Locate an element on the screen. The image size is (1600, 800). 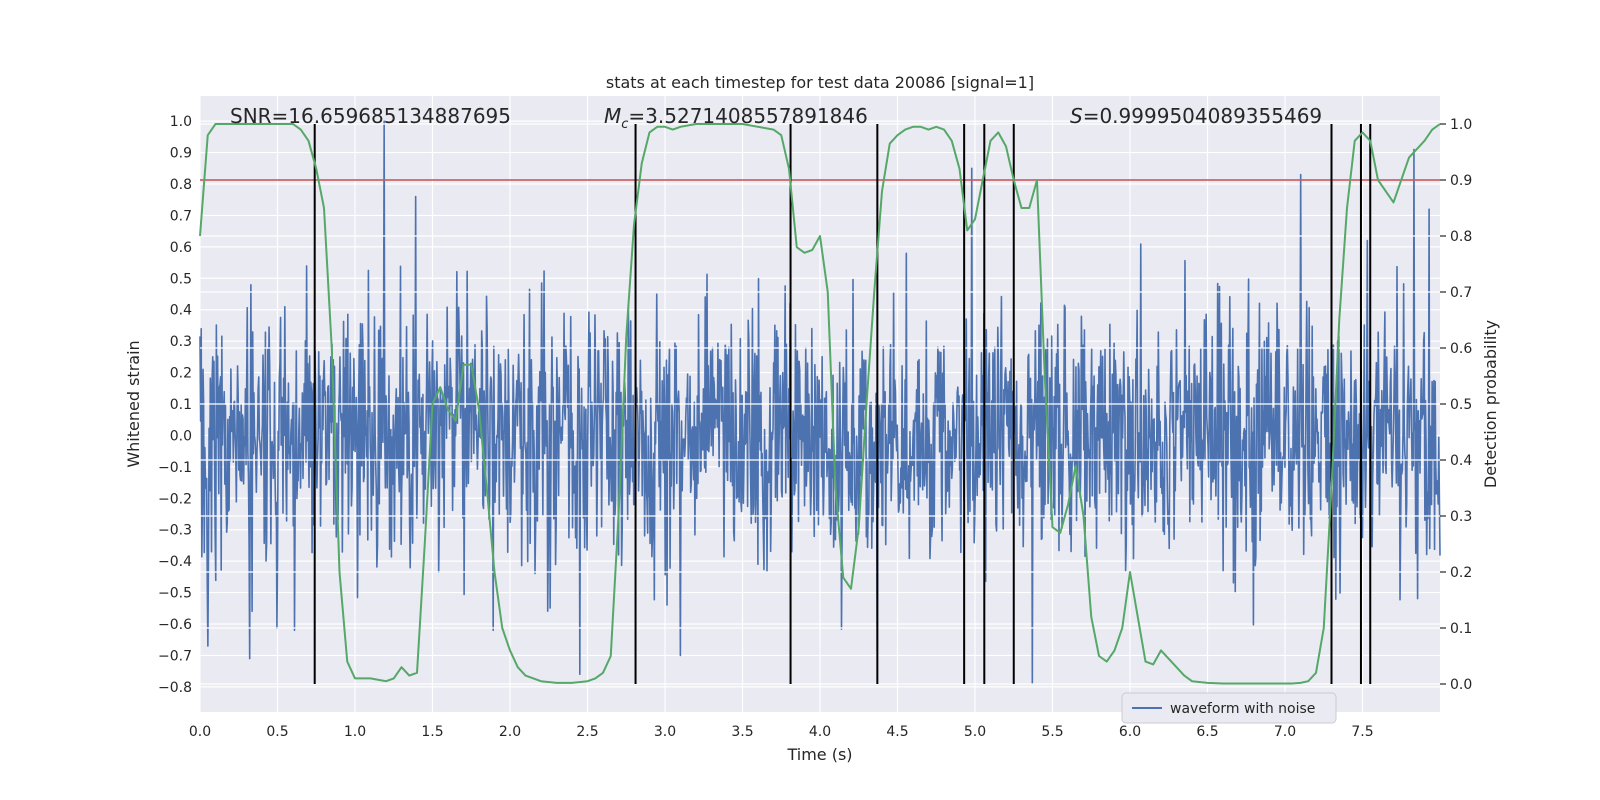
x-tick-label: 3.0 is located at coordinates (665, 732).